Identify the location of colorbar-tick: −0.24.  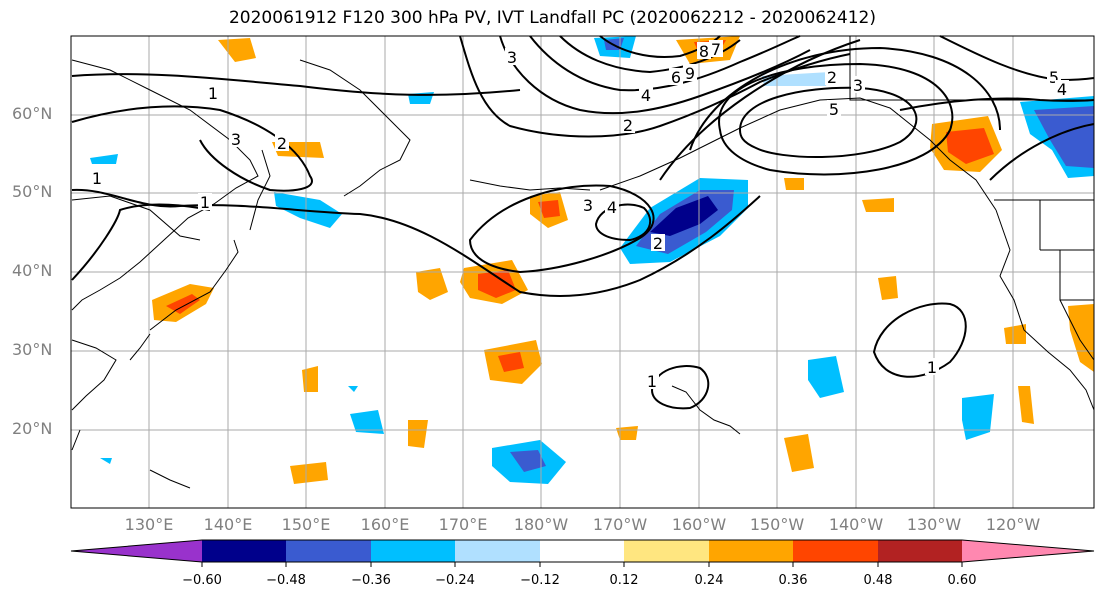
(455, 580).